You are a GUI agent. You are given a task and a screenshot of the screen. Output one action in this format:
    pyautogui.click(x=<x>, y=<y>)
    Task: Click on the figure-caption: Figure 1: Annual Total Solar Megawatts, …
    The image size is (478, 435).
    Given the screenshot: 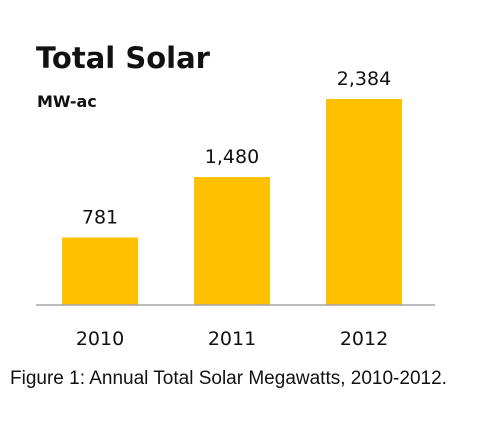 What is the action you would take?
    pyautogui.click(x=228, y=378)
    